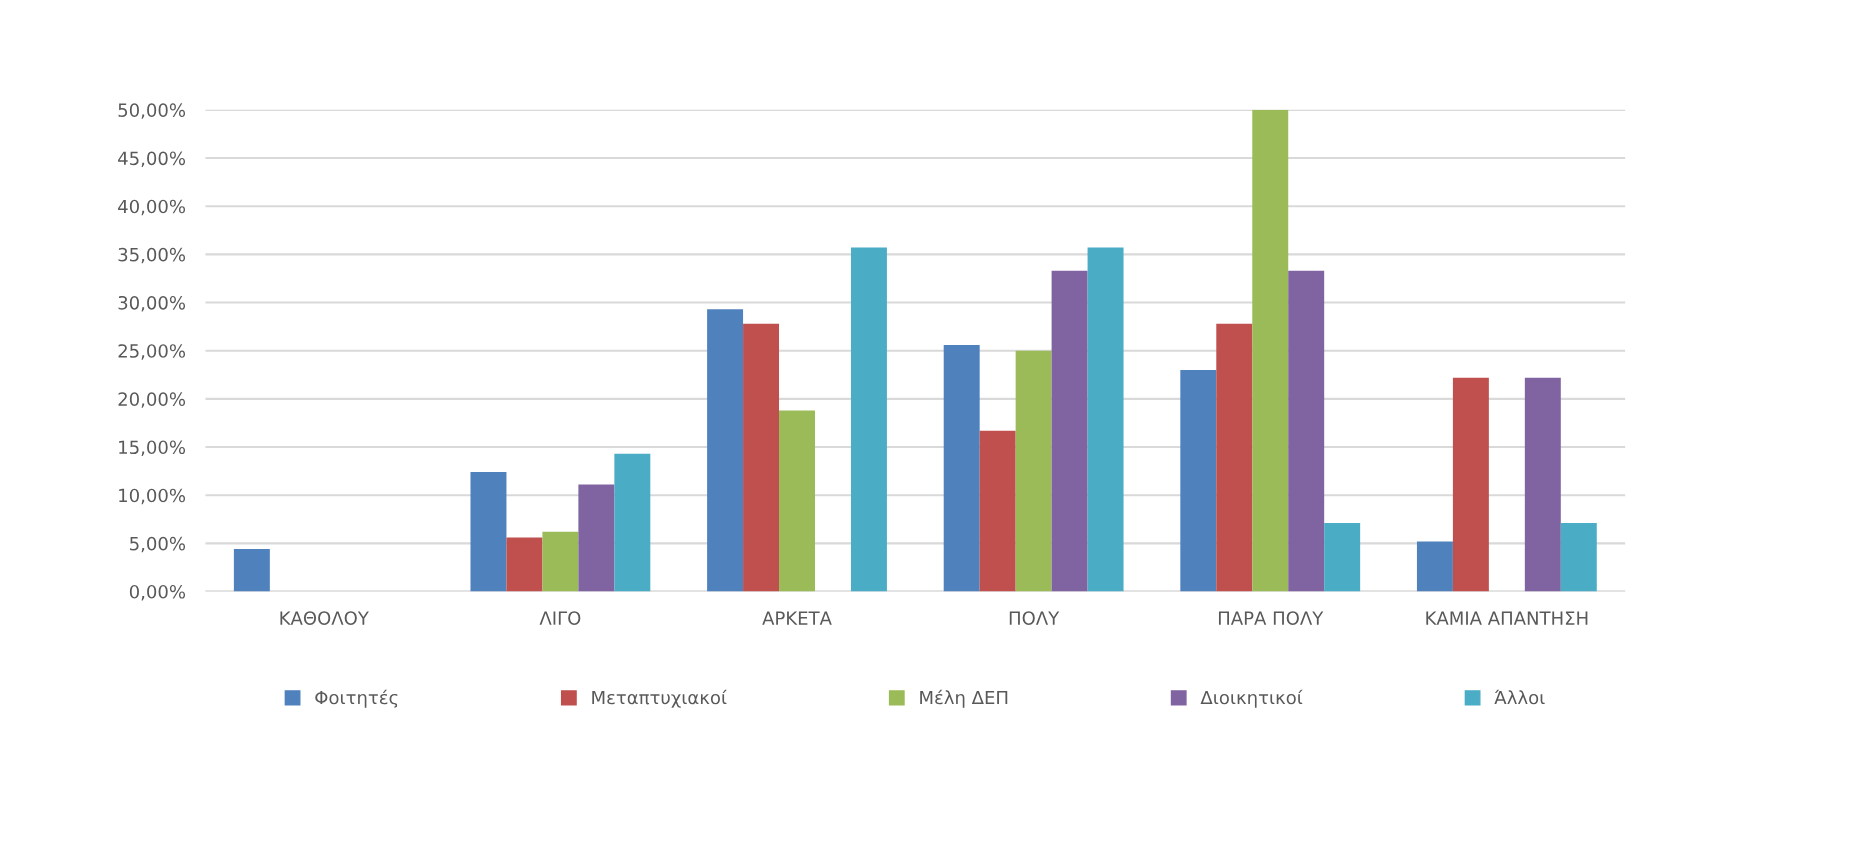 This screenshot has width=1868, height=845. I want to click on x-tick-label: ΑΡΚΕΤΑ, so click(797, 618).